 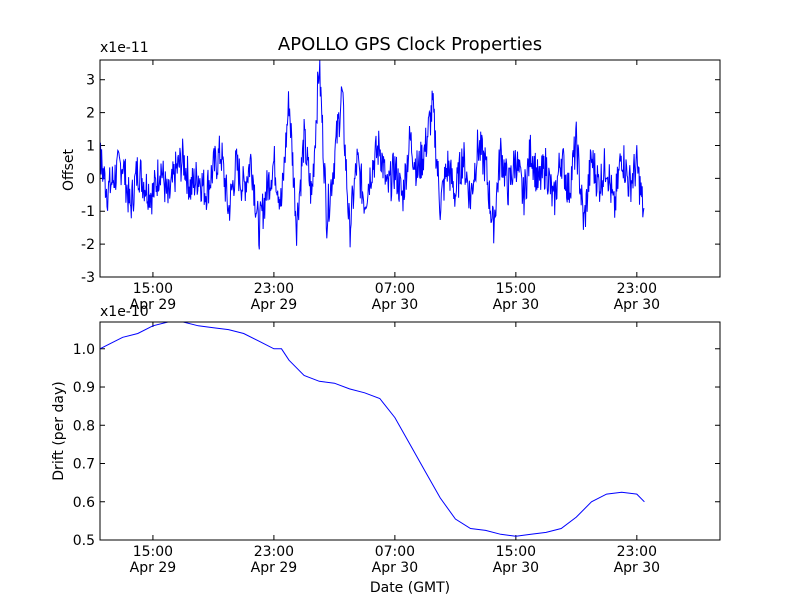 I want to click on chart-title: APOLLO GPS Clock Properties, so click(x=410, y=44).